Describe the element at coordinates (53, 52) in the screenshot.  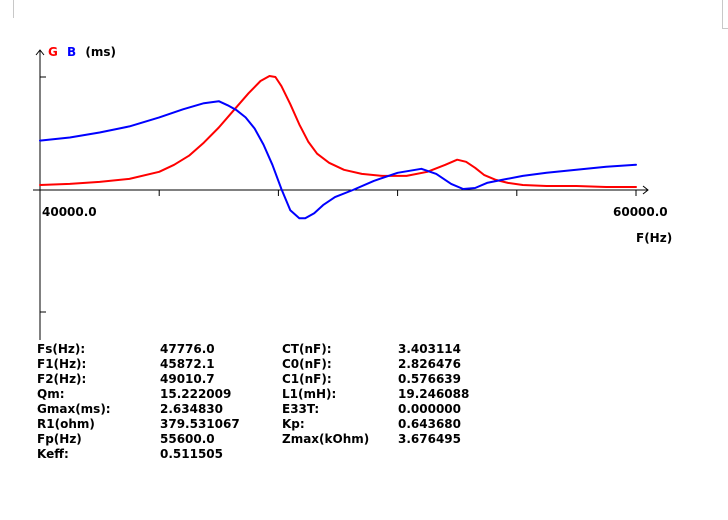
I see `legend-g-label: G` at that location.